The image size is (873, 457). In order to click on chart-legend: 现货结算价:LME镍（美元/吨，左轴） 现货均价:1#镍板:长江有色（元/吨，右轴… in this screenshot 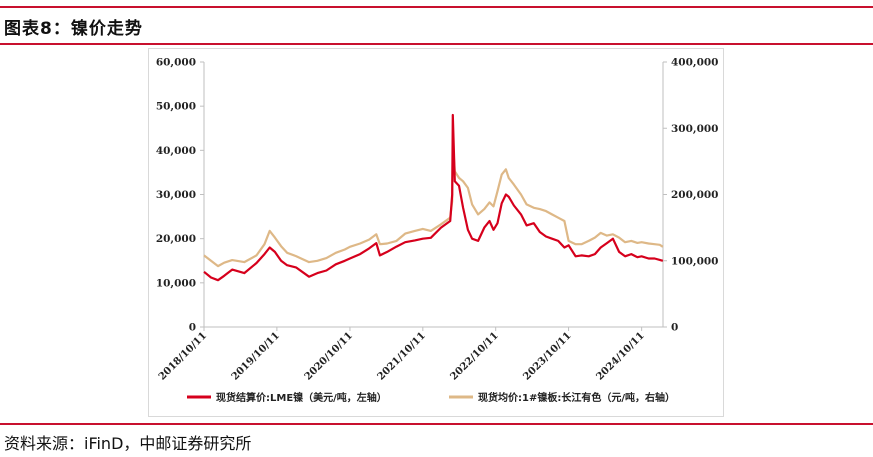, I will do `click(431, 397)`.